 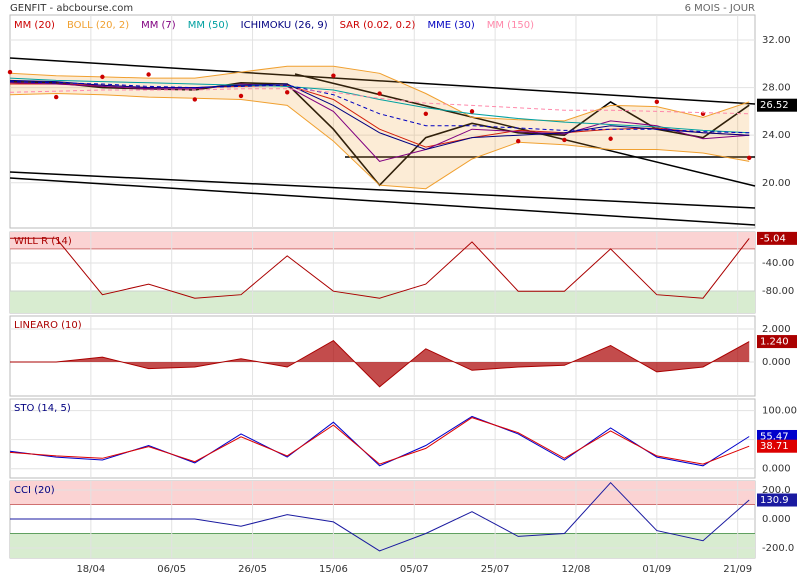 I want to click on value-label: -5.04, so click(x=773, y=238).